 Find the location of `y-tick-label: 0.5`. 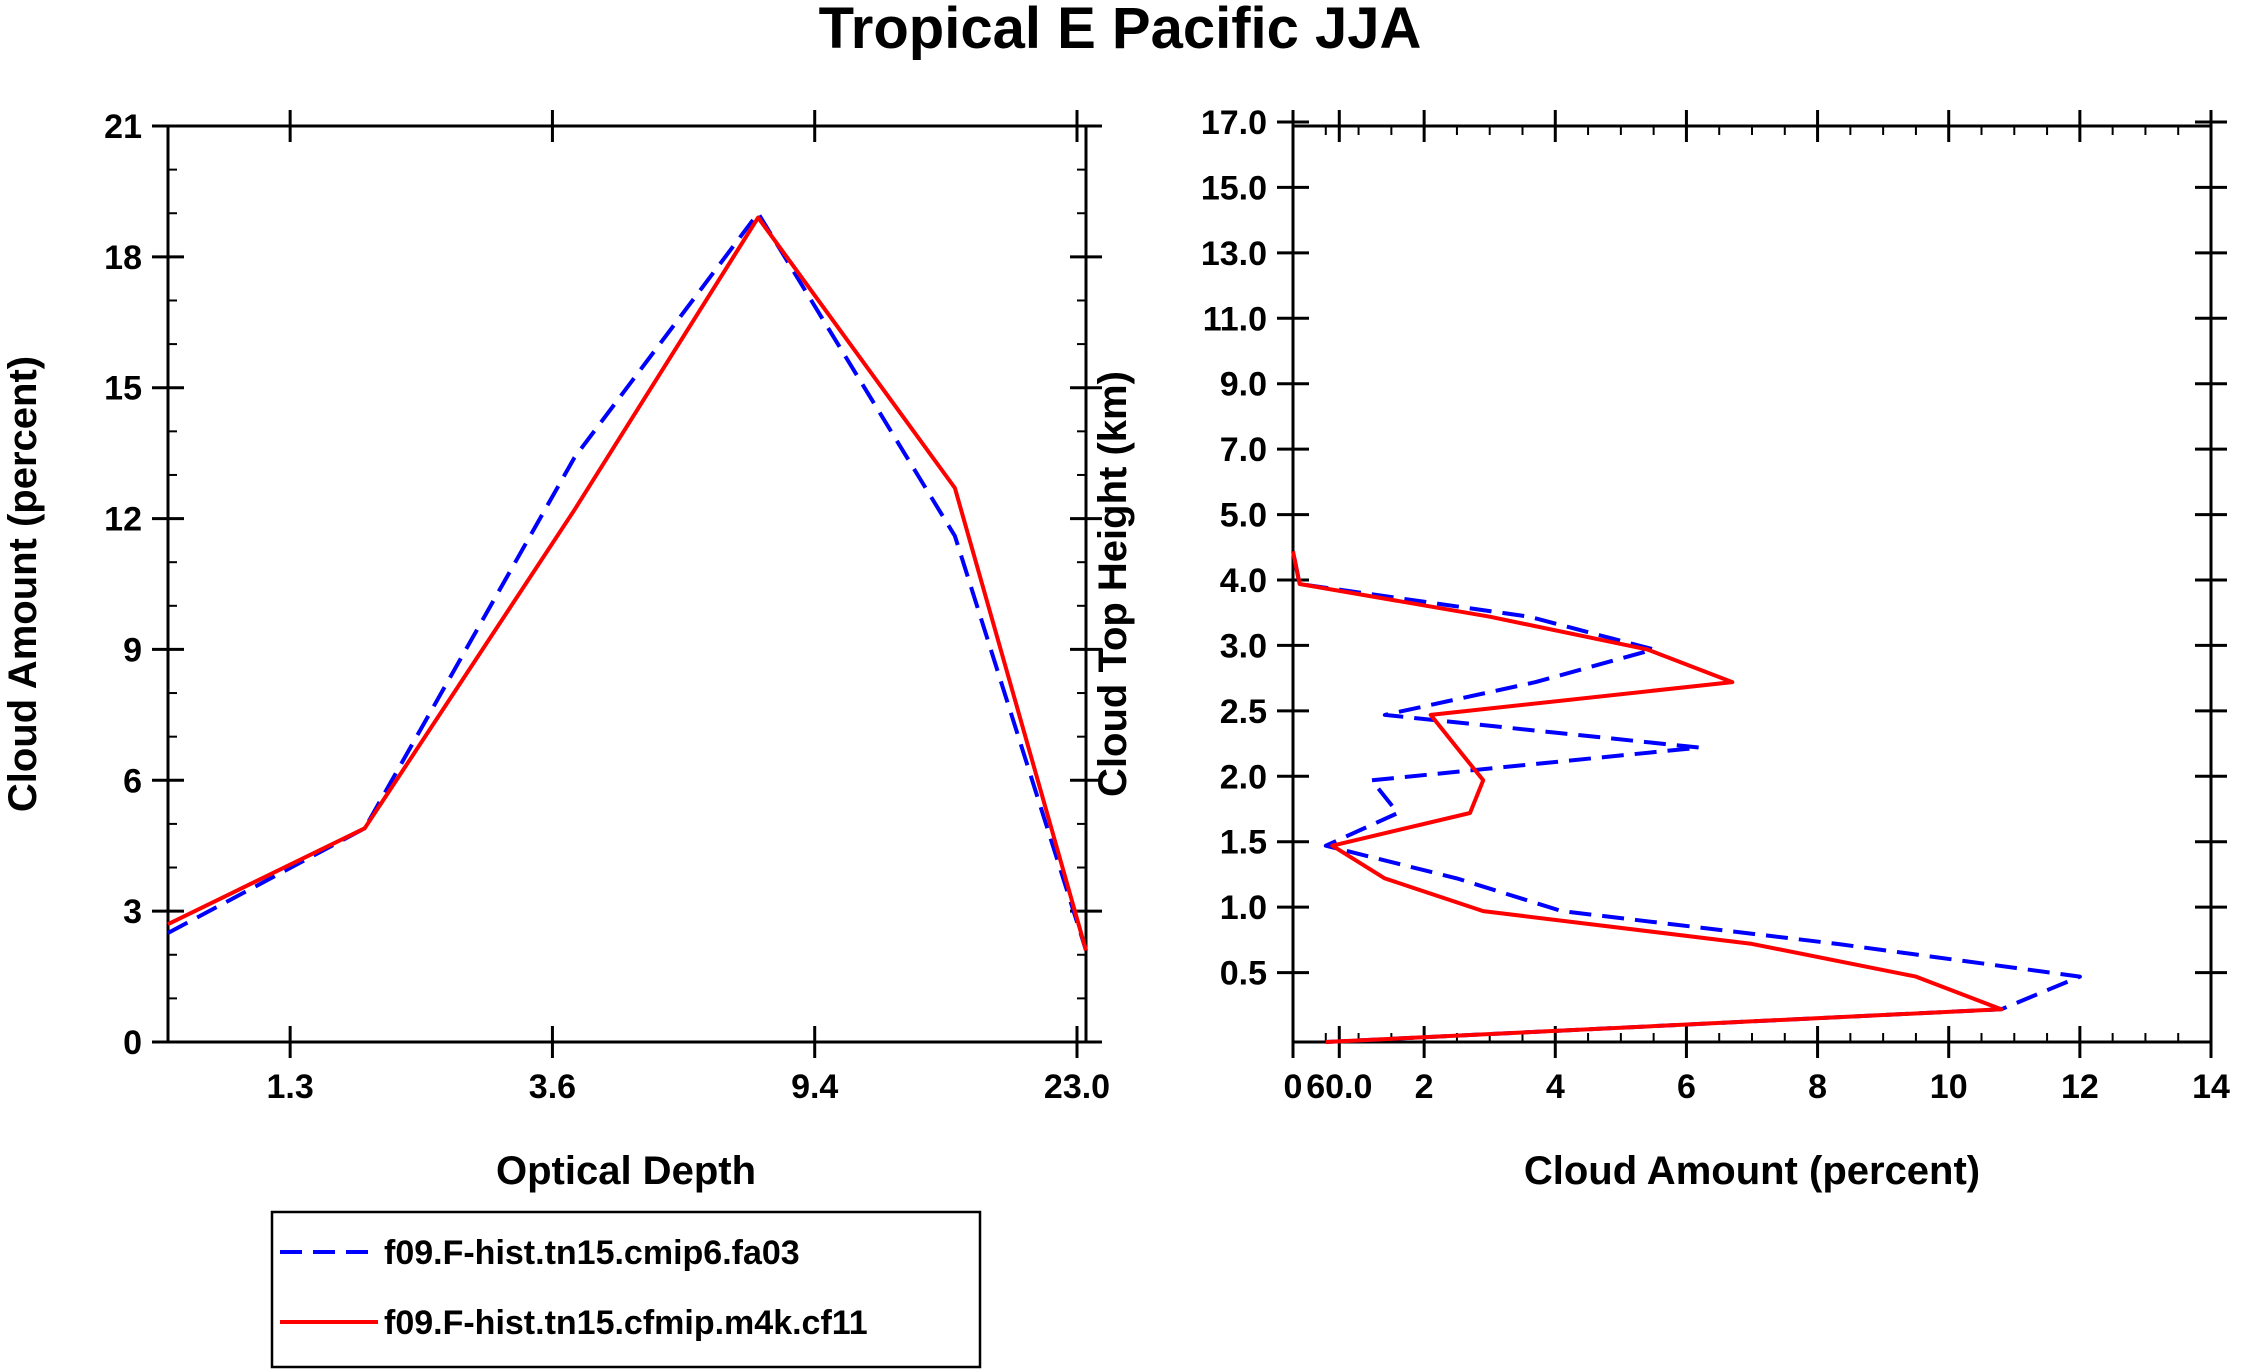

y-tick-label: 0.5 is located at coordinates (1243, 974).